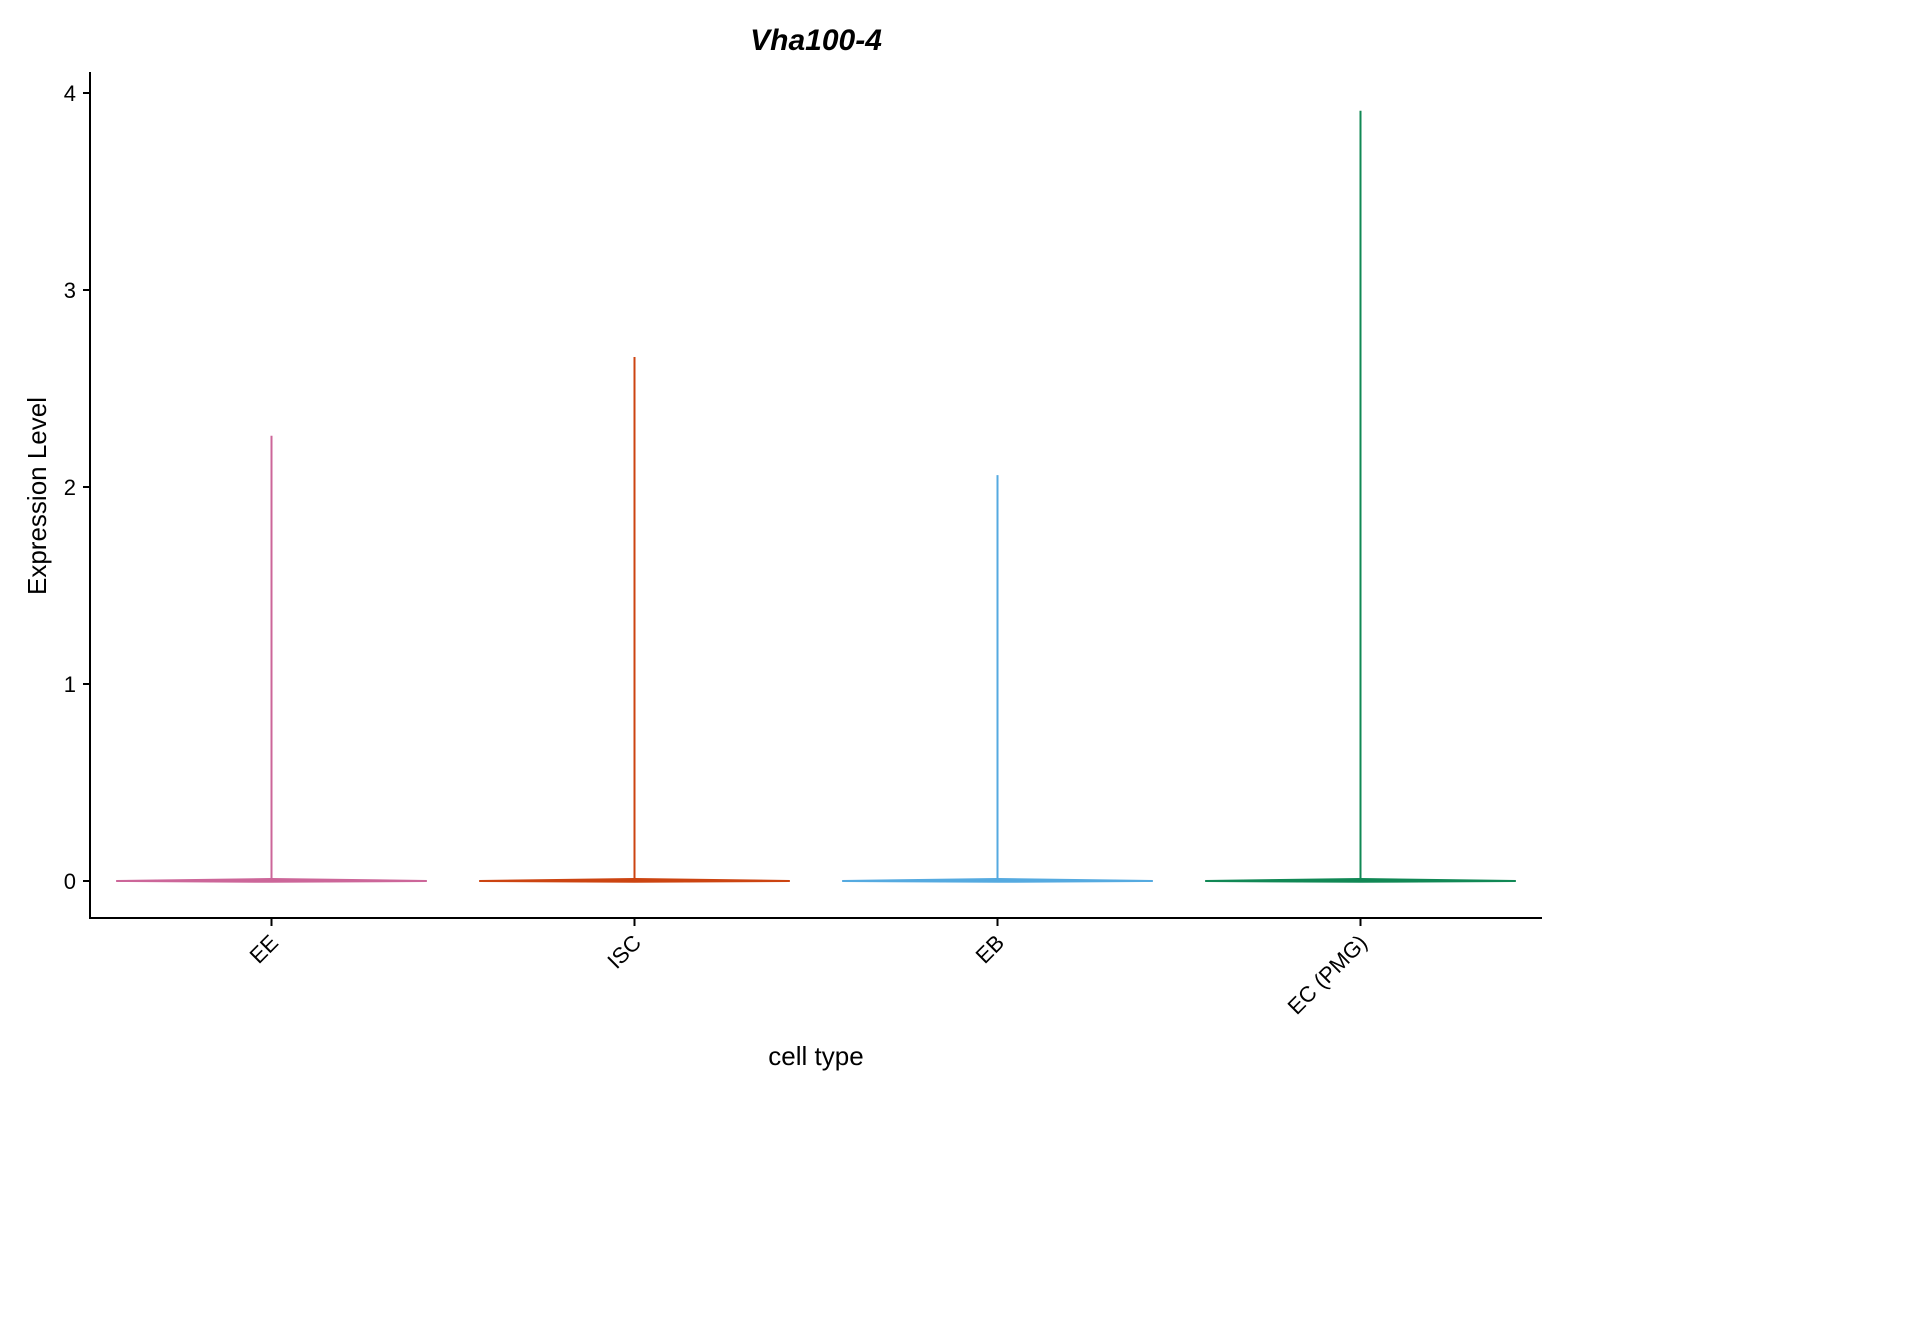 The height and width of the screenshot is (1344, 1920). What do you see at coordinates (997, 679) in the screenshot?
I see `violin-eb` at bounding box center [997, 679].